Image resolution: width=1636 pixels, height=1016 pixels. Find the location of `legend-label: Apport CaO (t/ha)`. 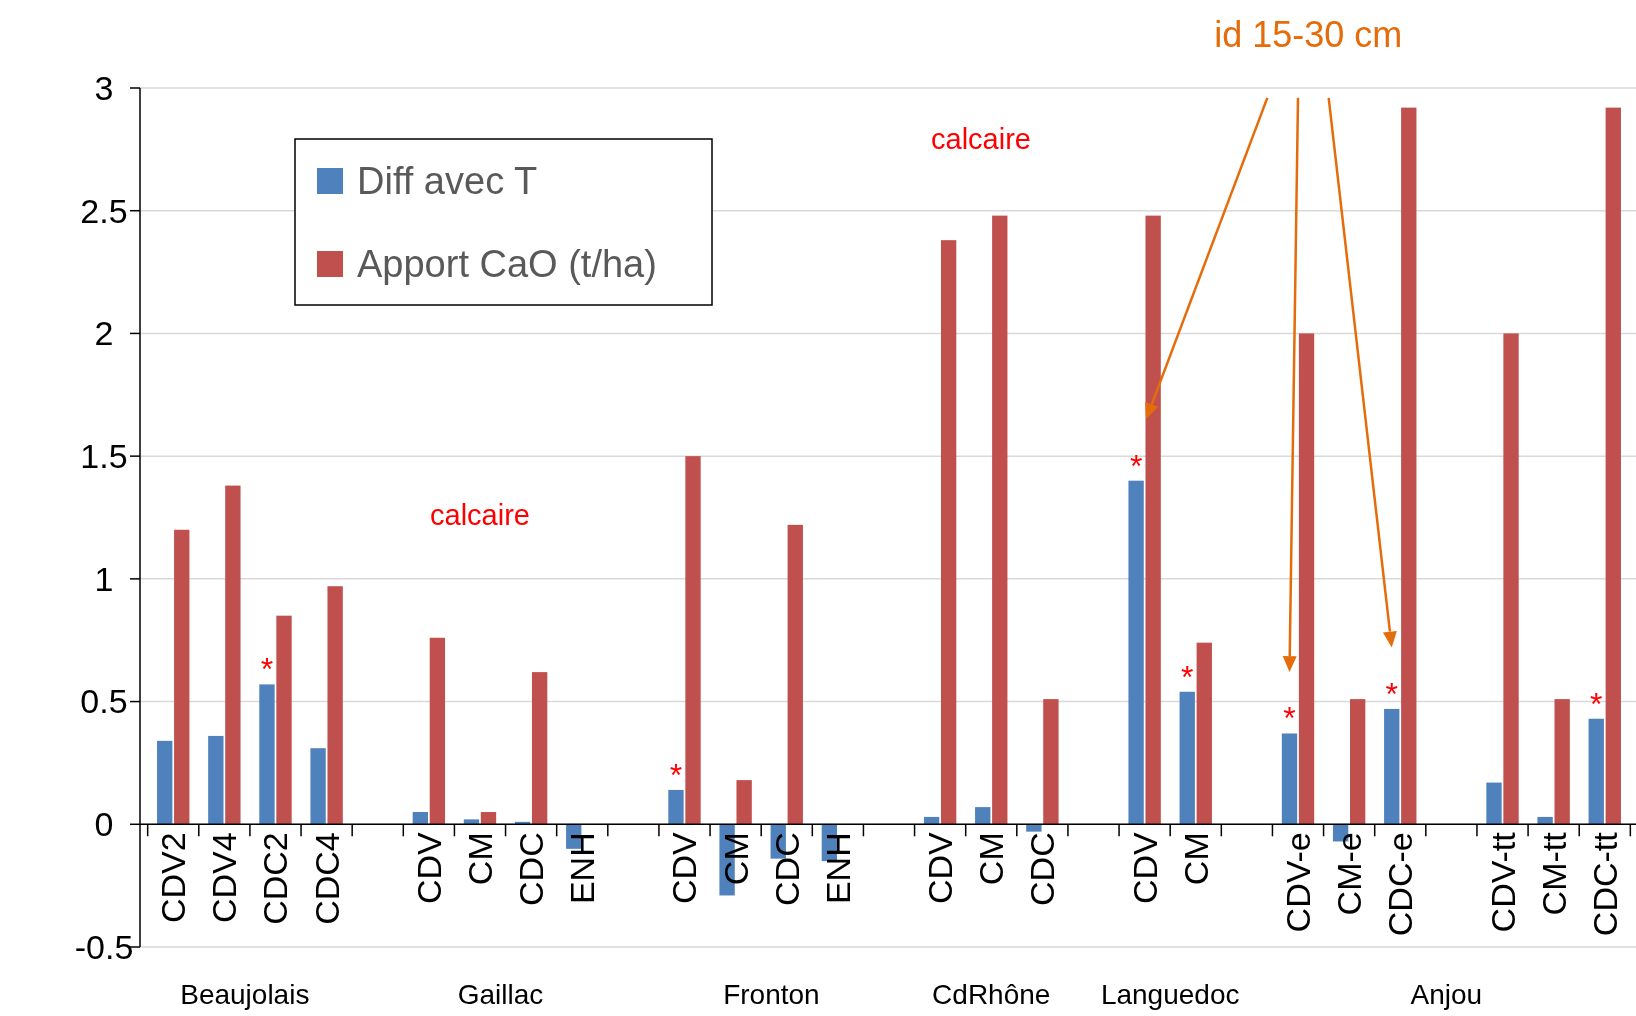

legend-label: Apport CaO (t/ha) is located at coordinates (507, 264).